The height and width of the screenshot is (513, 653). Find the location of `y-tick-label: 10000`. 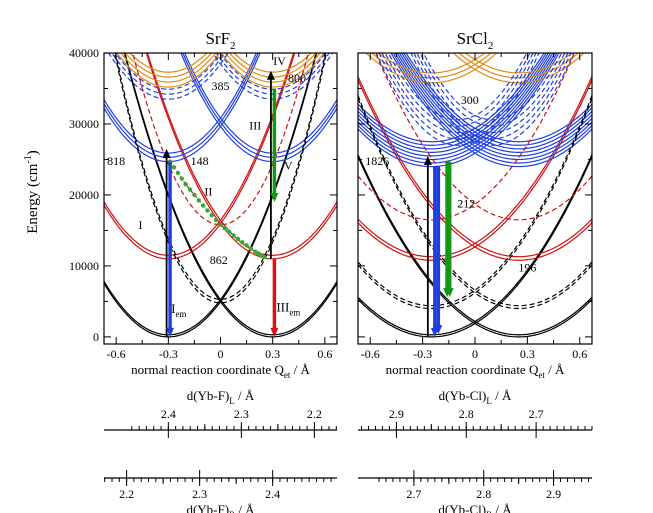

y-tick-label: 10000 is located at coordinates (84, 266).